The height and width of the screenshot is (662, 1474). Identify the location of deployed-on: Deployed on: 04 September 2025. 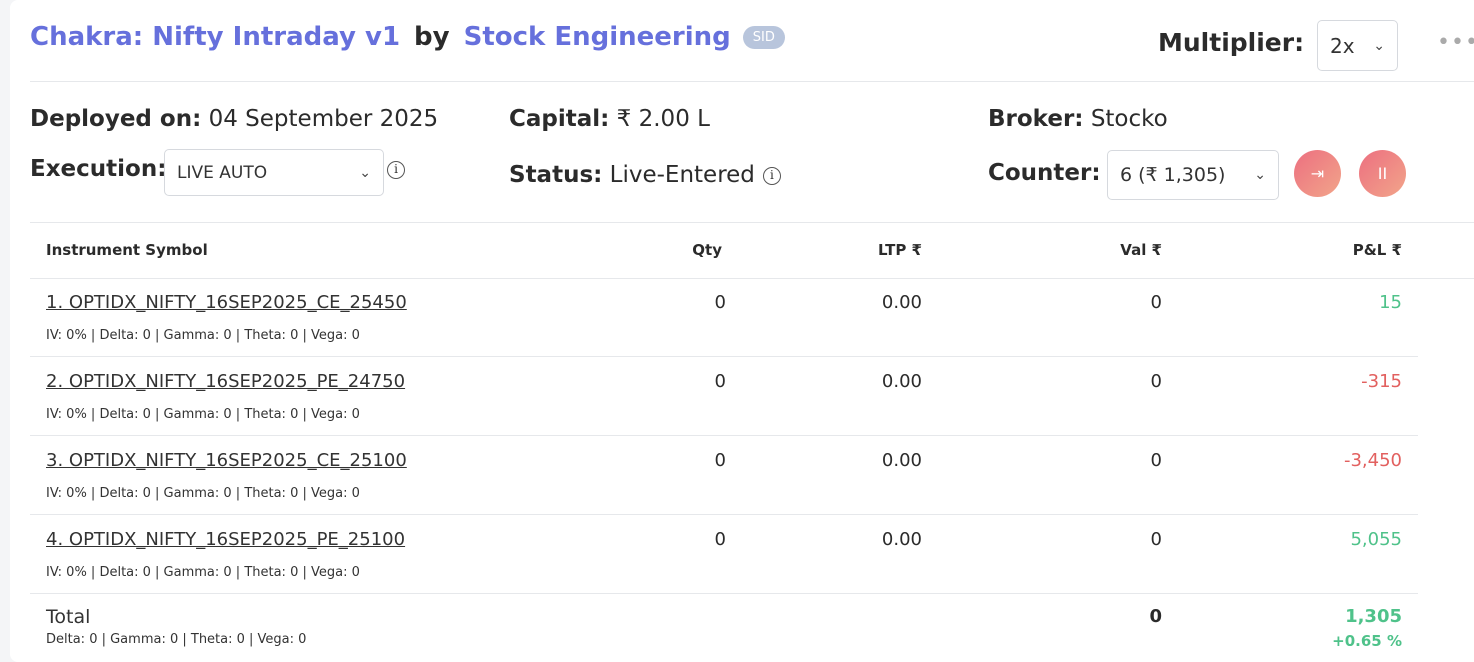
(234, 119).